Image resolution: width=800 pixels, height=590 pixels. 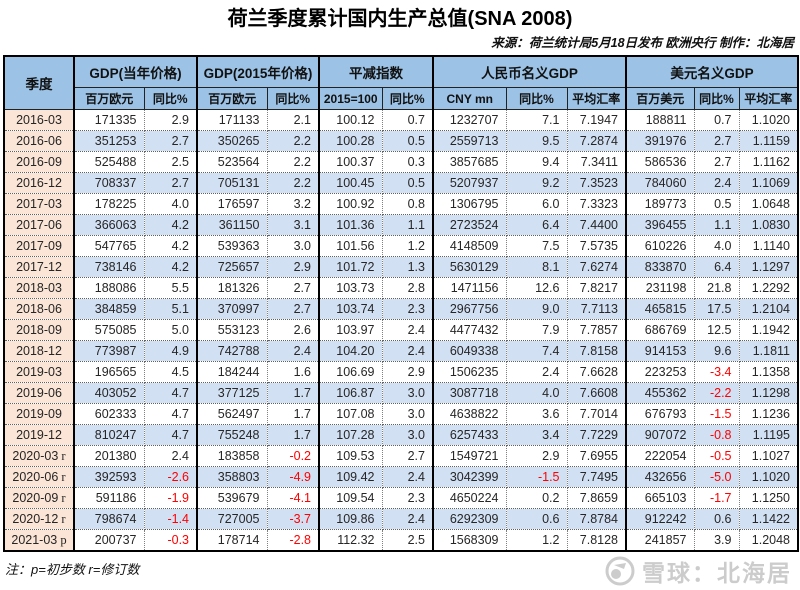 What do you see at coordinates (469, 456) in the screenshot?
I see `value-cell: 1549721` at bounding box center [469, 456].